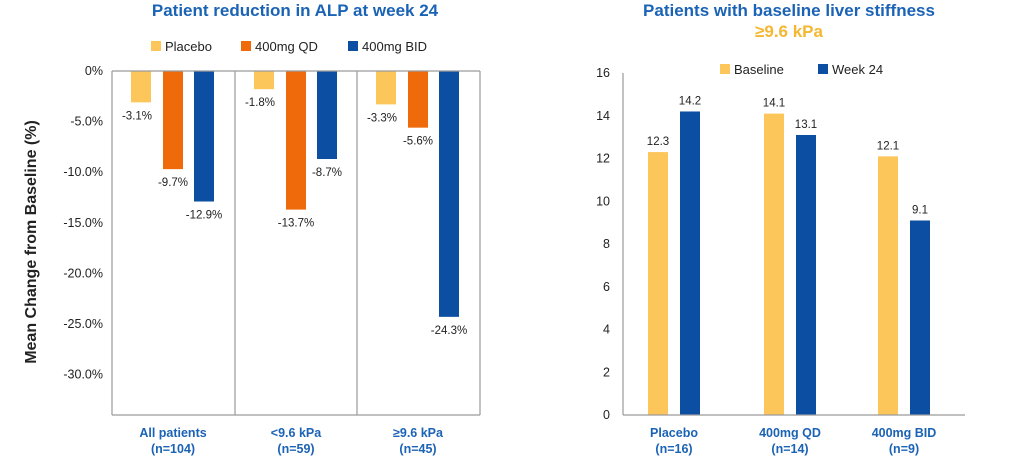  I want to click on bar-placebo-under-9-6-kpa, so click(264, 80).